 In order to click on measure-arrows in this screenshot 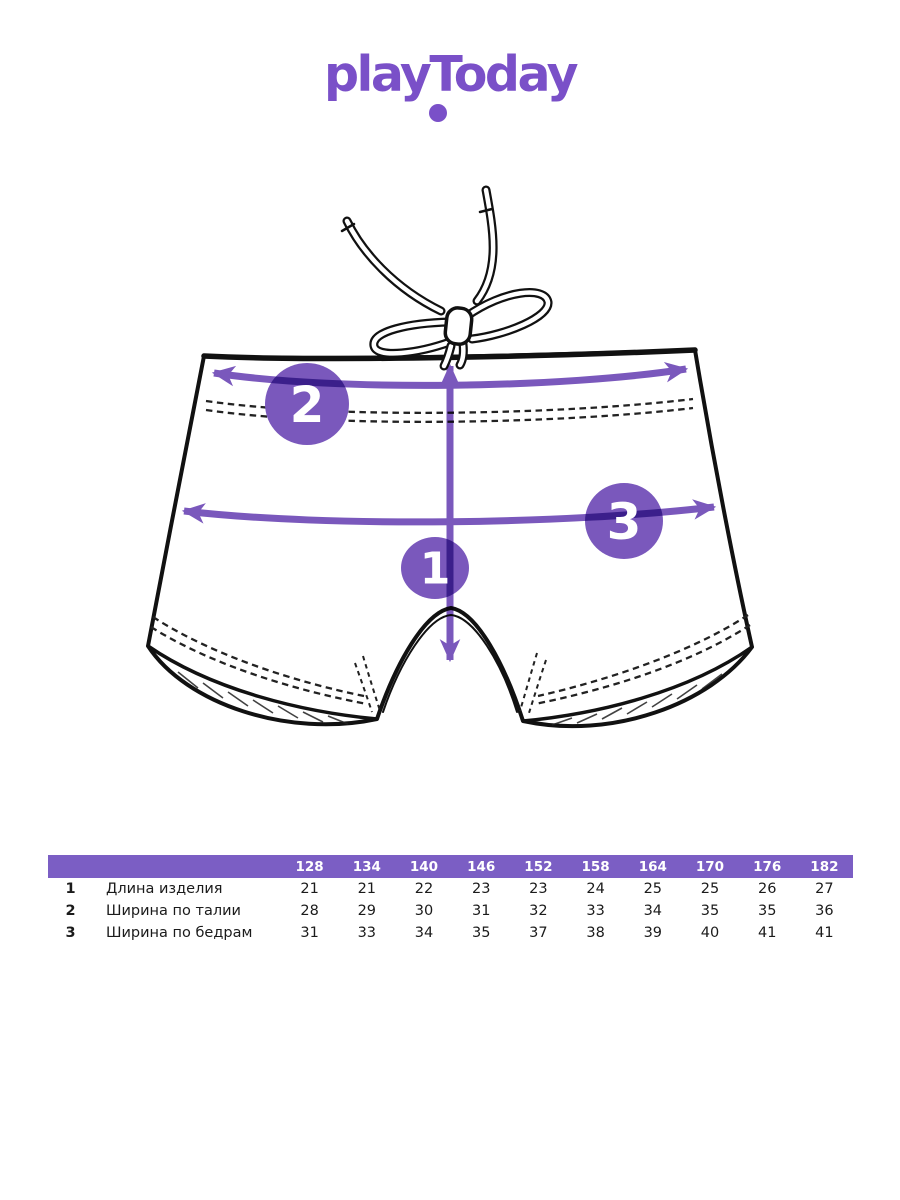, I will do `click(449, 512)`.